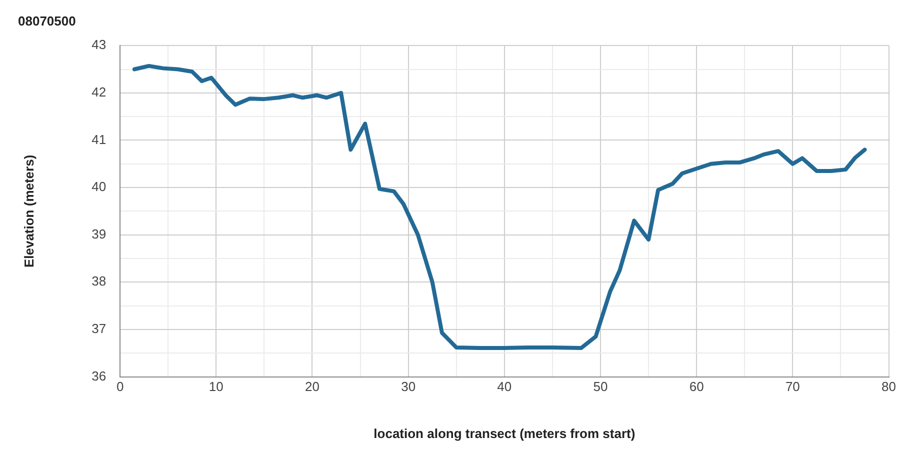 The height and width of the screenshot is (464, 907). I want to click on y-tick-label: 38, so click(99, 281).